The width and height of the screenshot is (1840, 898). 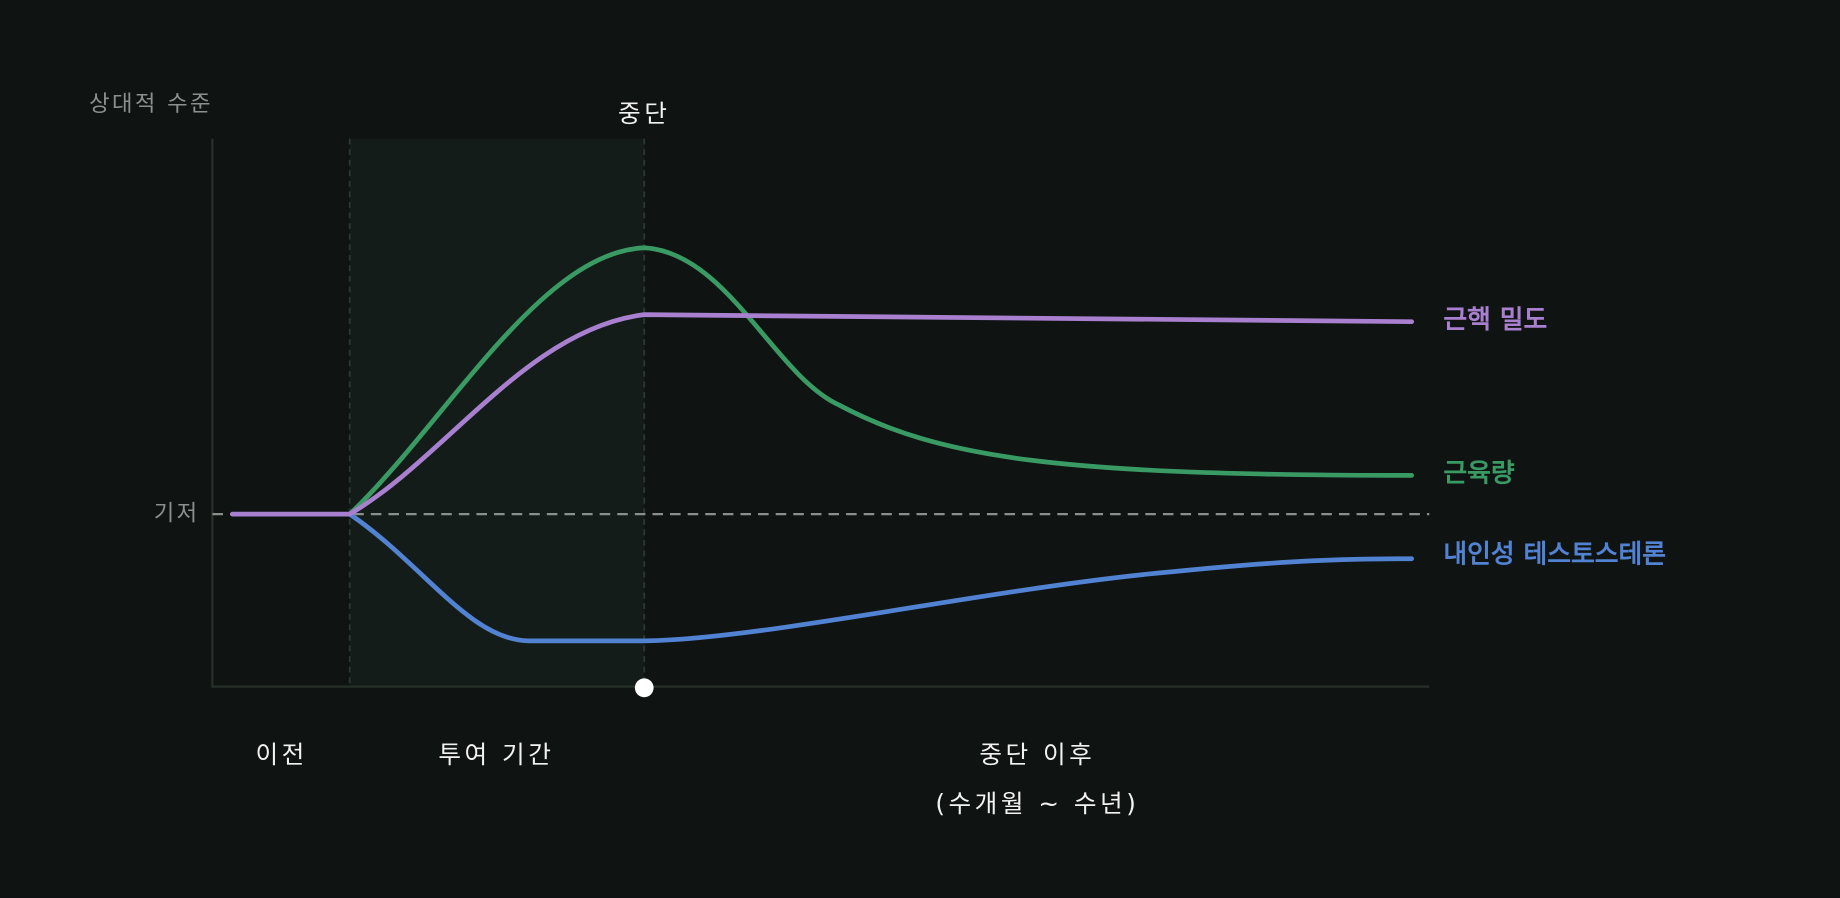 I want to click on phase-label: 중단 이후, so click(x=1037, y=754).